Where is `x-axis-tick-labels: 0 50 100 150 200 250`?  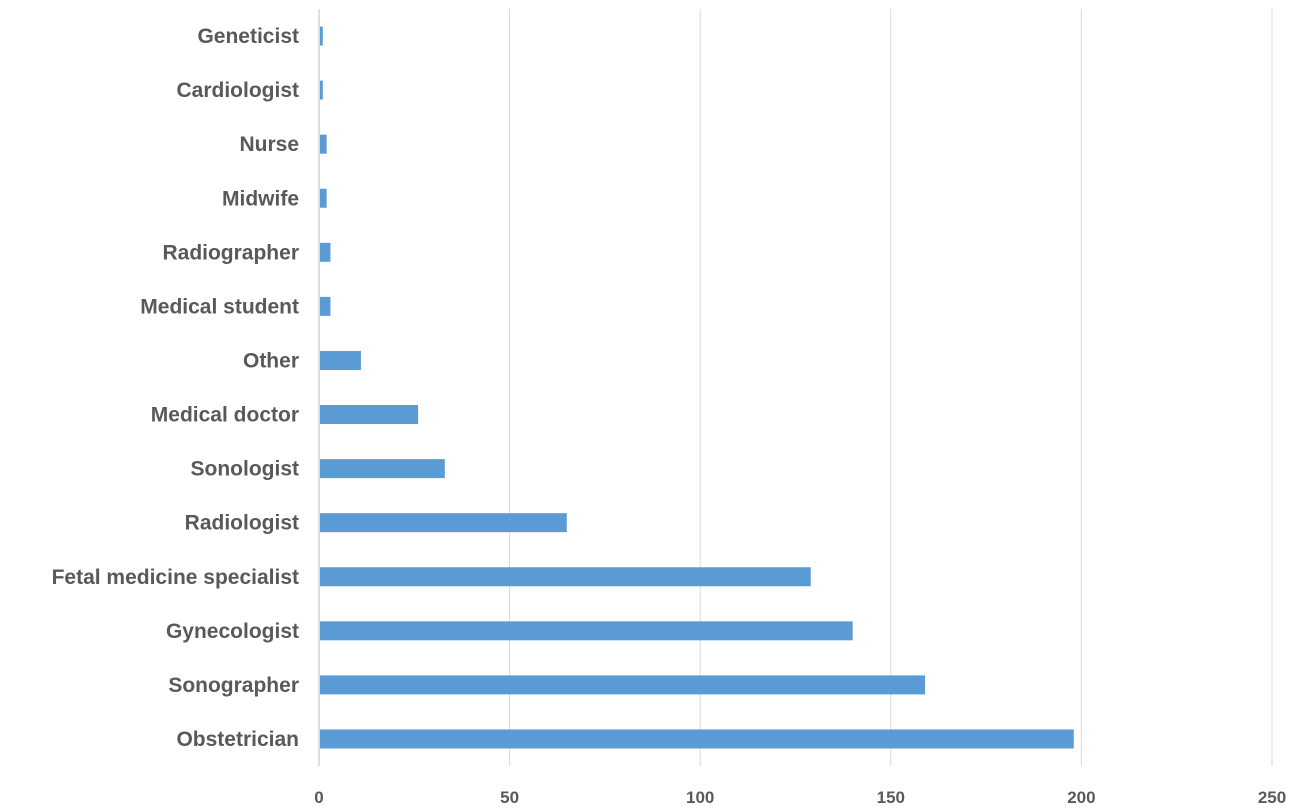 x-axis-tick-labels: 0 50 100 150 200 250 is located at coordinates (800, 797).